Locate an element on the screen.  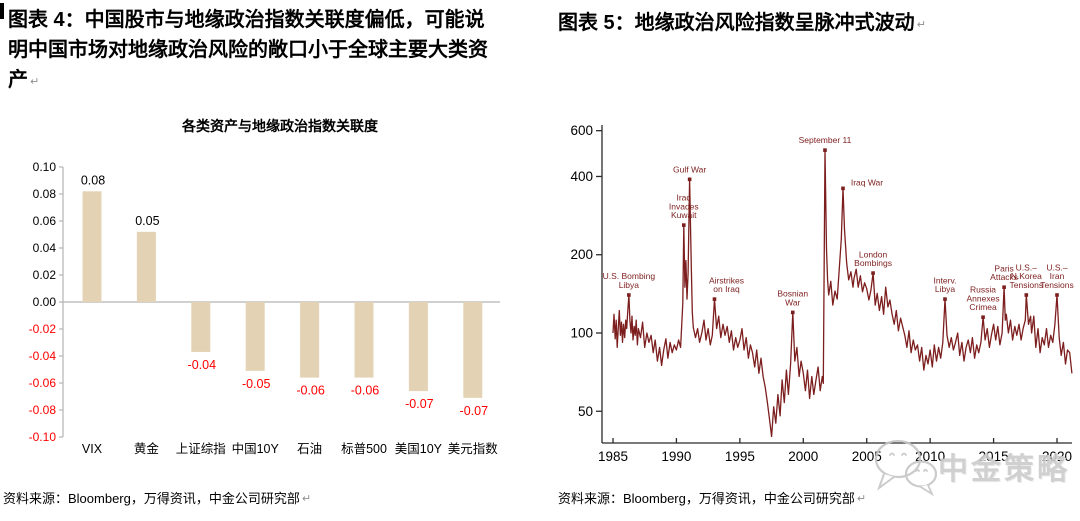
svg-text: Iran is located at coordinates (1057, 276).